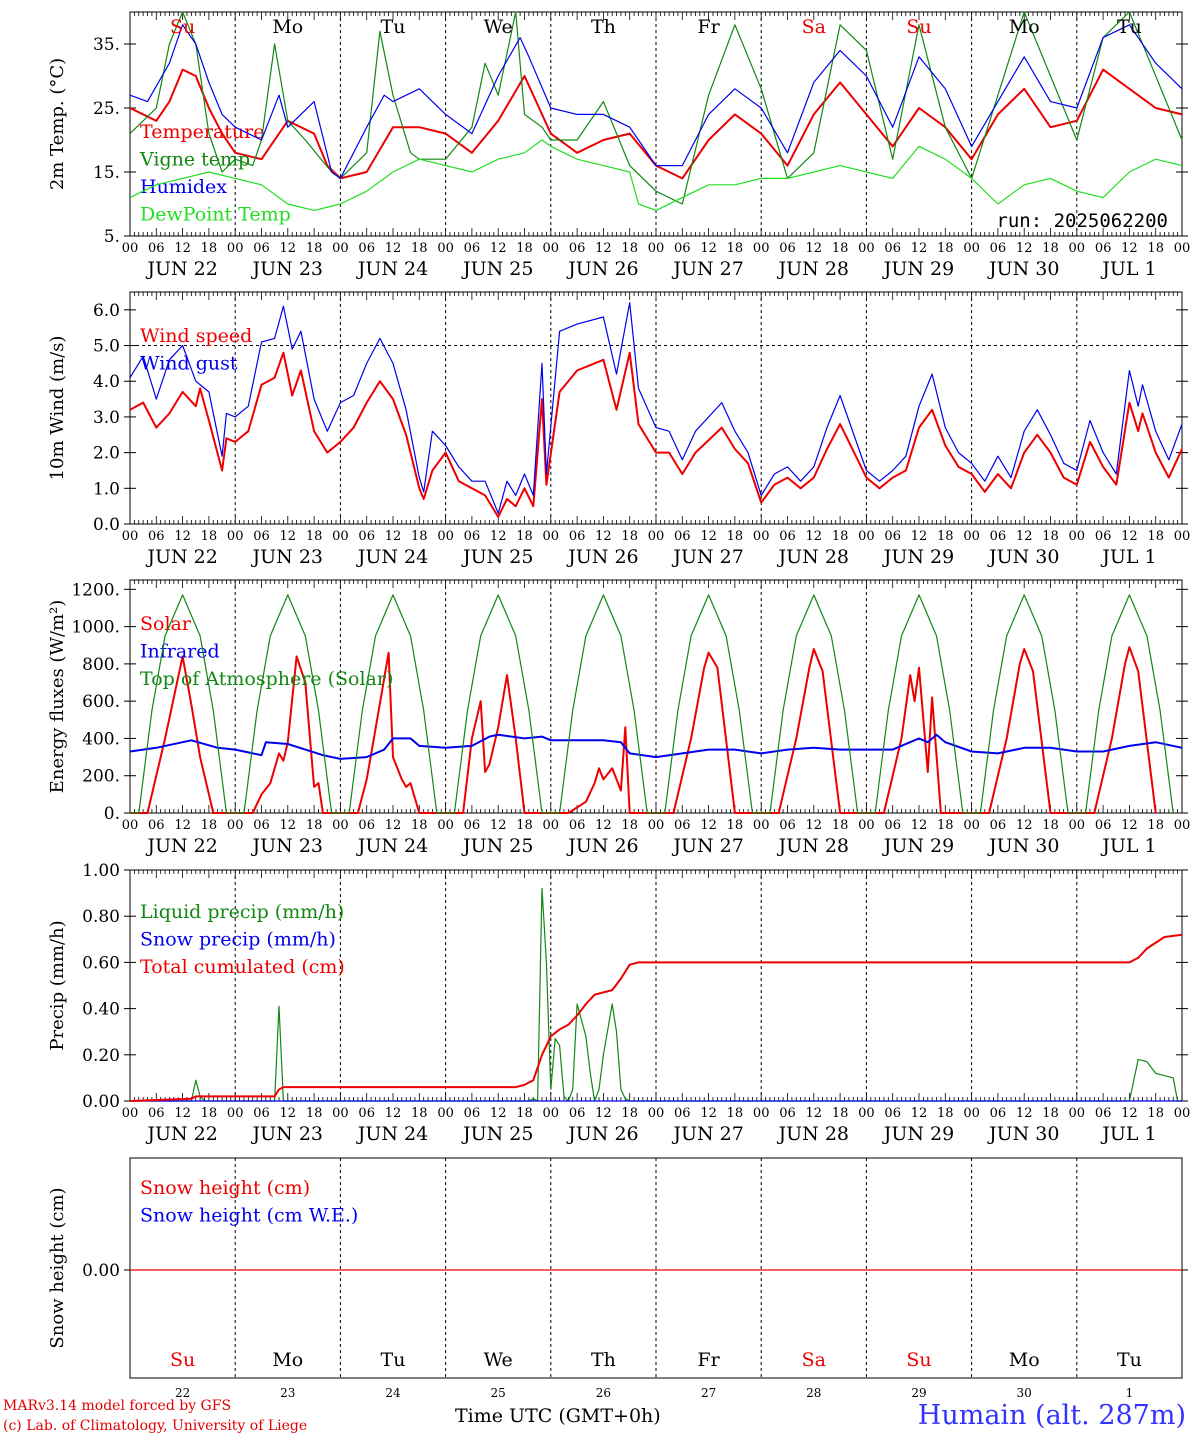 Image resolution: width=1194 pixels, height=1440 pixels. What do you see at coordinates (101, 871) in the screenshot?
I see `y-tick-label: 1.00` at bounding box center [101, 871].